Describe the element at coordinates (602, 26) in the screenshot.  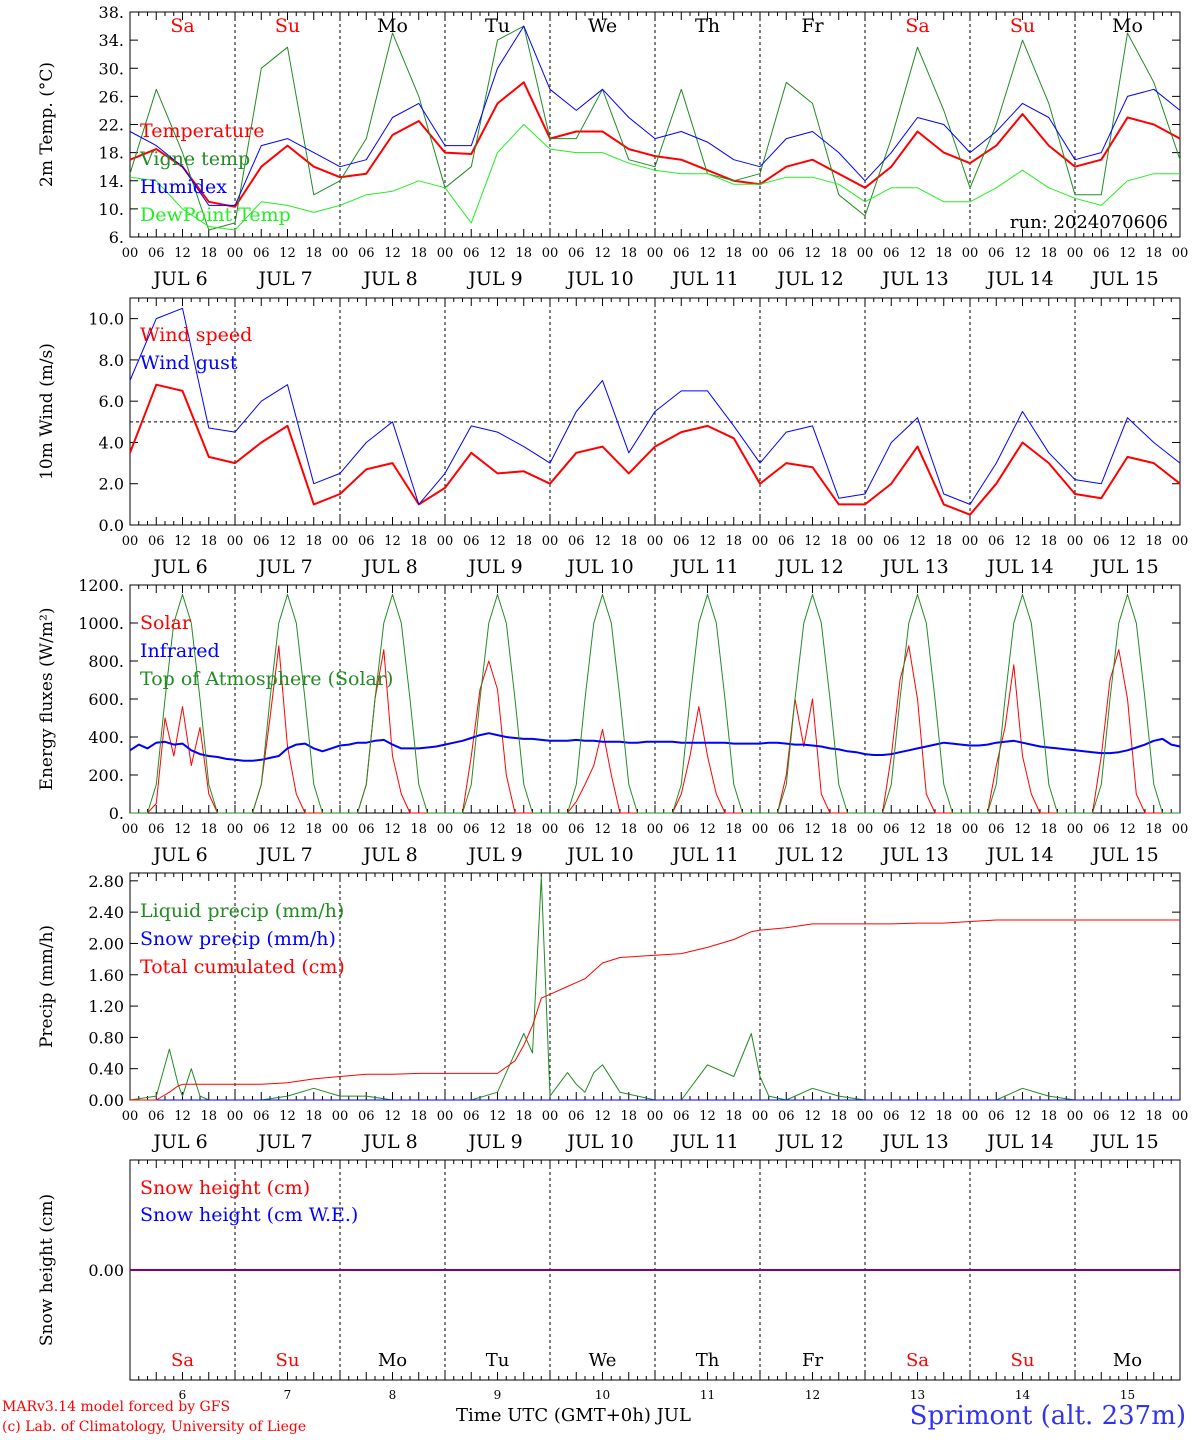
I see `day-name: We` at that location.